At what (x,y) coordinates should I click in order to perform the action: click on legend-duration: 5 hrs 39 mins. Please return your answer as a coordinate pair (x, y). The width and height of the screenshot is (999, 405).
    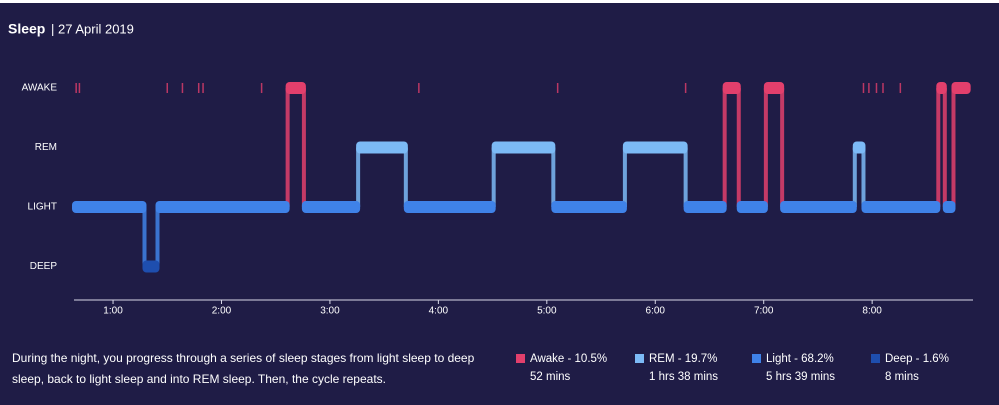
    Looking at the image, I should click on (800, 377).